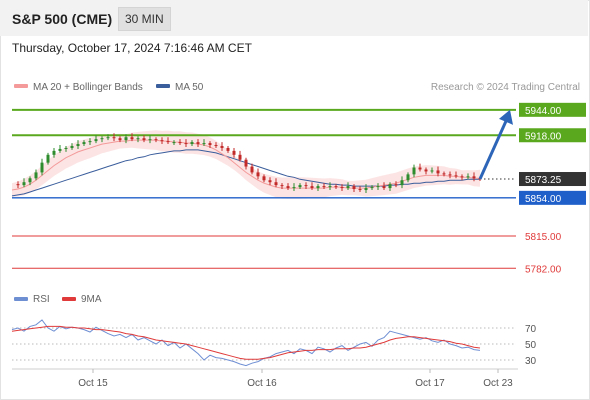  I want to click on price-label-5944-00: 5944.00, so click(543, 111).